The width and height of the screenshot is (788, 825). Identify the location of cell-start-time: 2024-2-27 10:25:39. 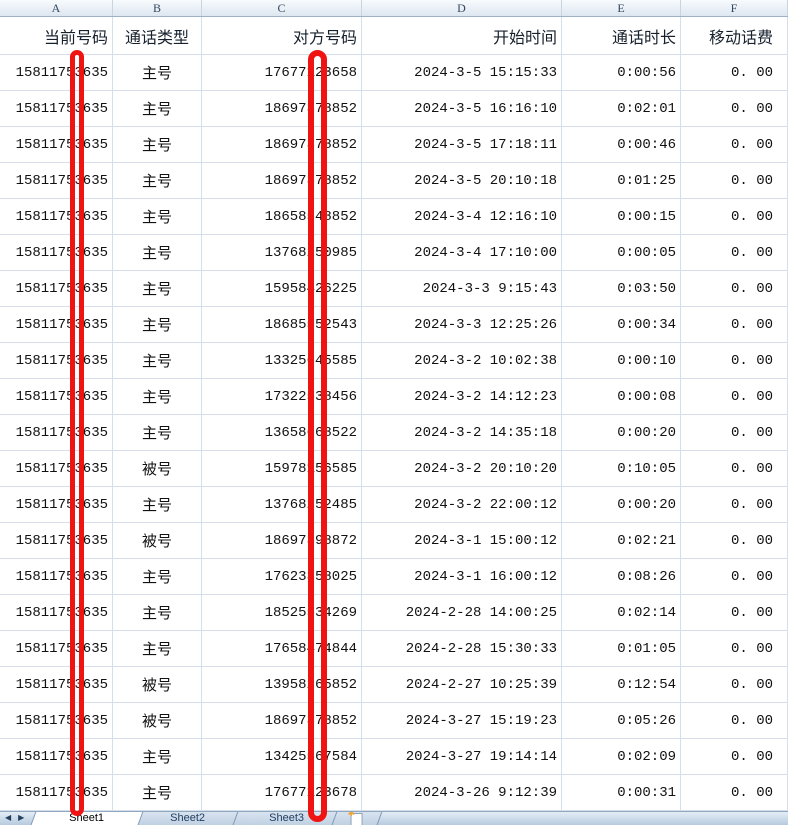
(462, 685).